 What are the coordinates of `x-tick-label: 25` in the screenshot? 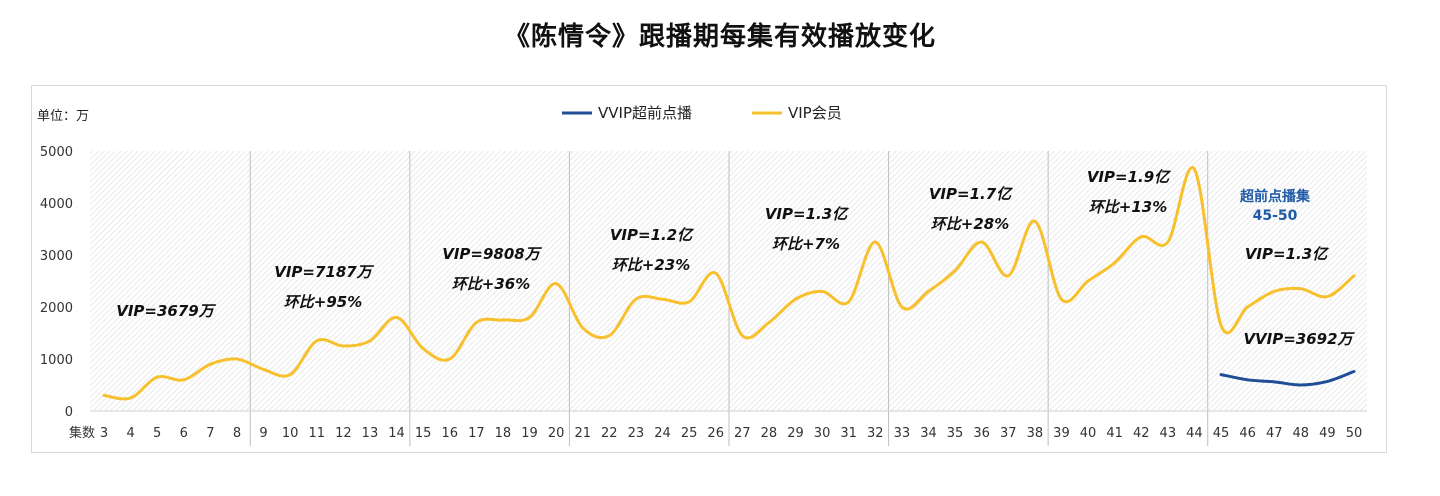 It's located at (689, 433).